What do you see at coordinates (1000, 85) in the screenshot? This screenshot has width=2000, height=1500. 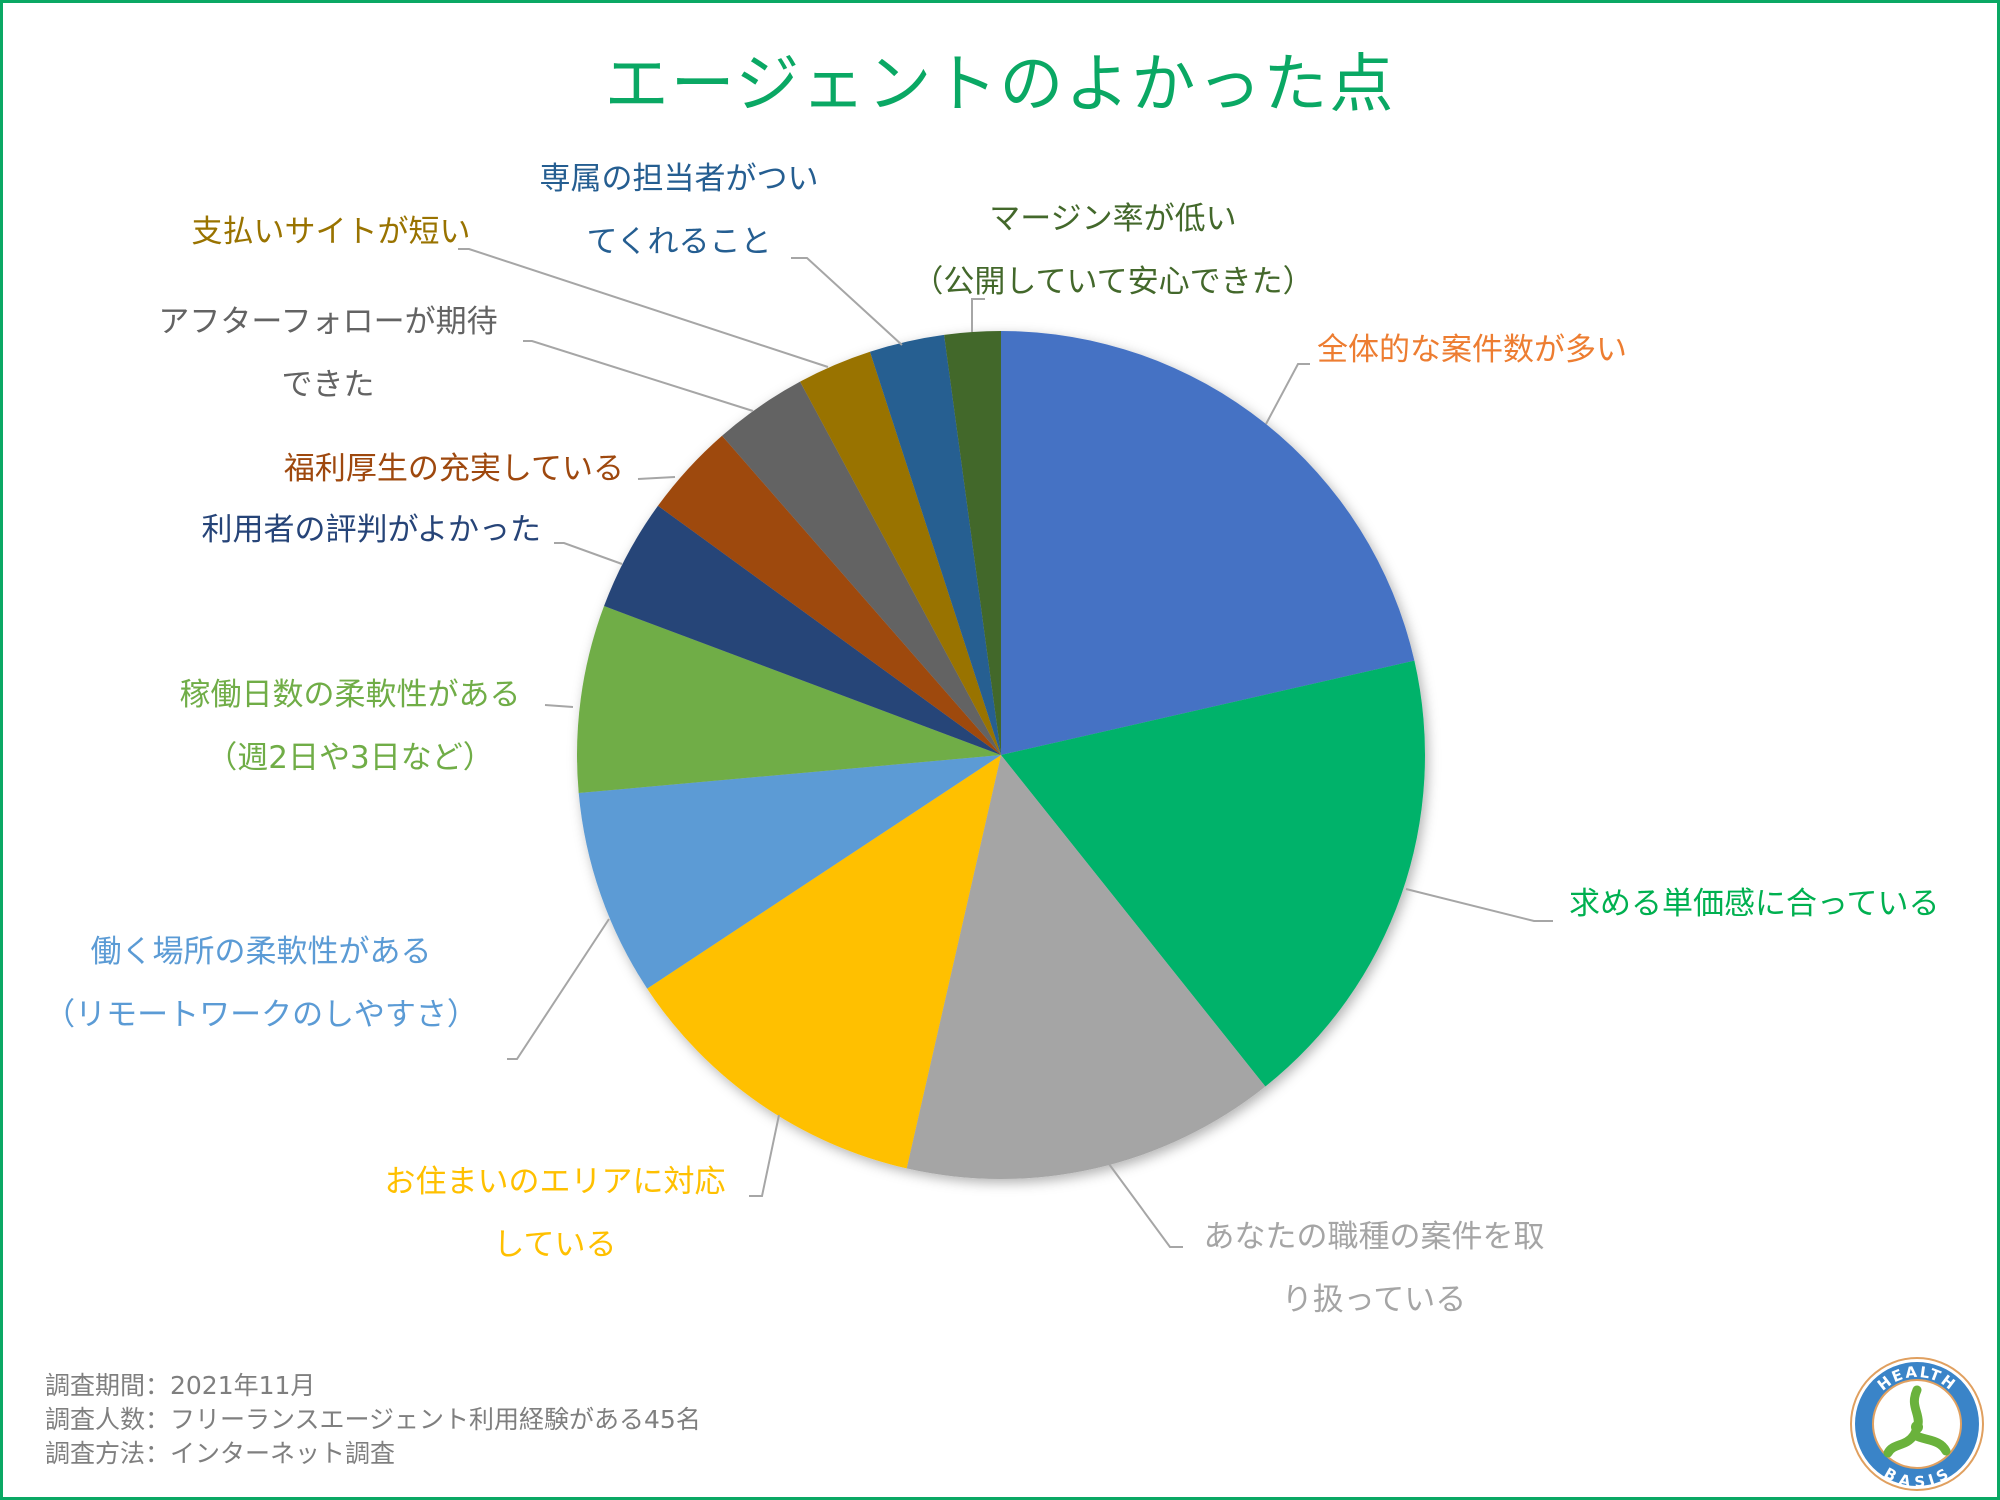 I see `chart-title: エージェントのよかった点` at bounding box center [1000, 85].